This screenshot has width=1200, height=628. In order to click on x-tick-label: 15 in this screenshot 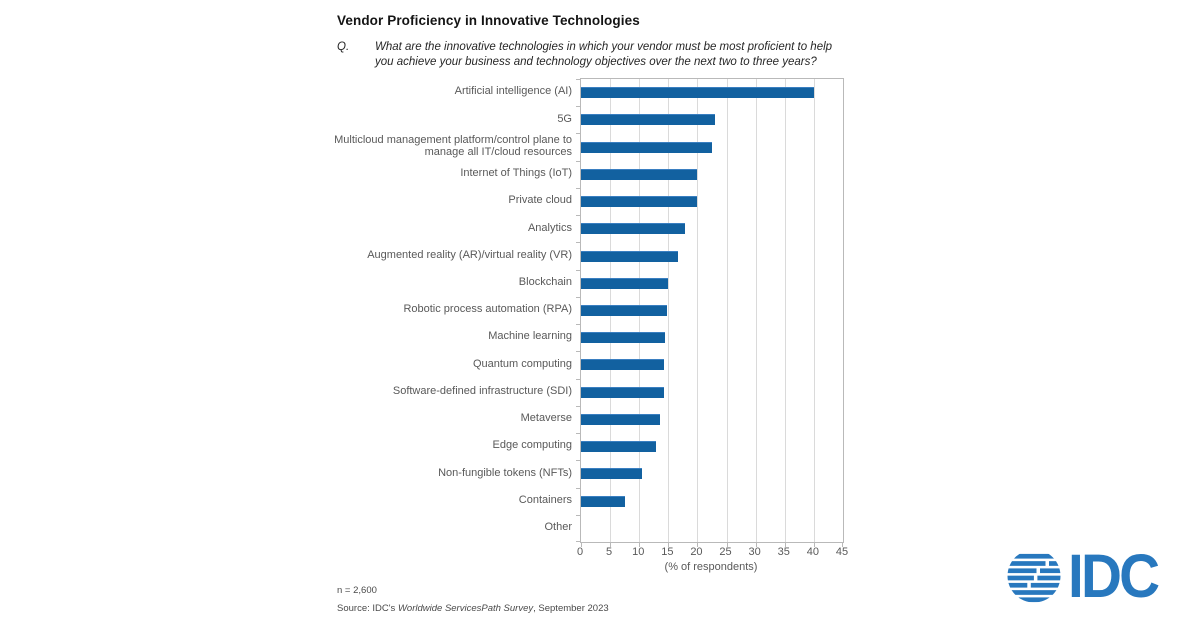, I will do `click(667, 552)`.